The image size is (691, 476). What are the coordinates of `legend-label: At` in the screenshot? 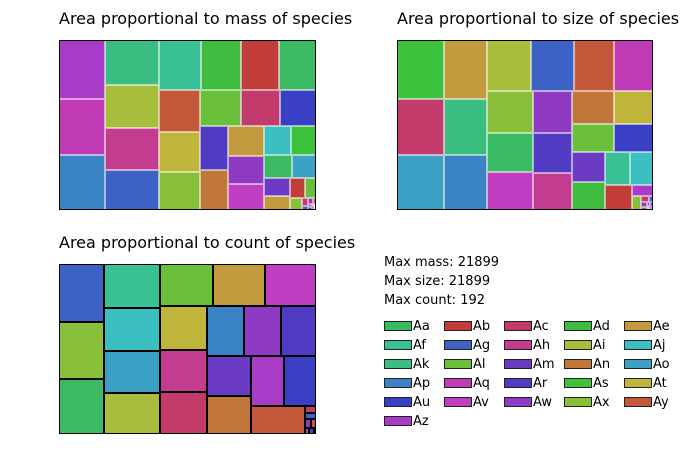 It's located at (660, 383).